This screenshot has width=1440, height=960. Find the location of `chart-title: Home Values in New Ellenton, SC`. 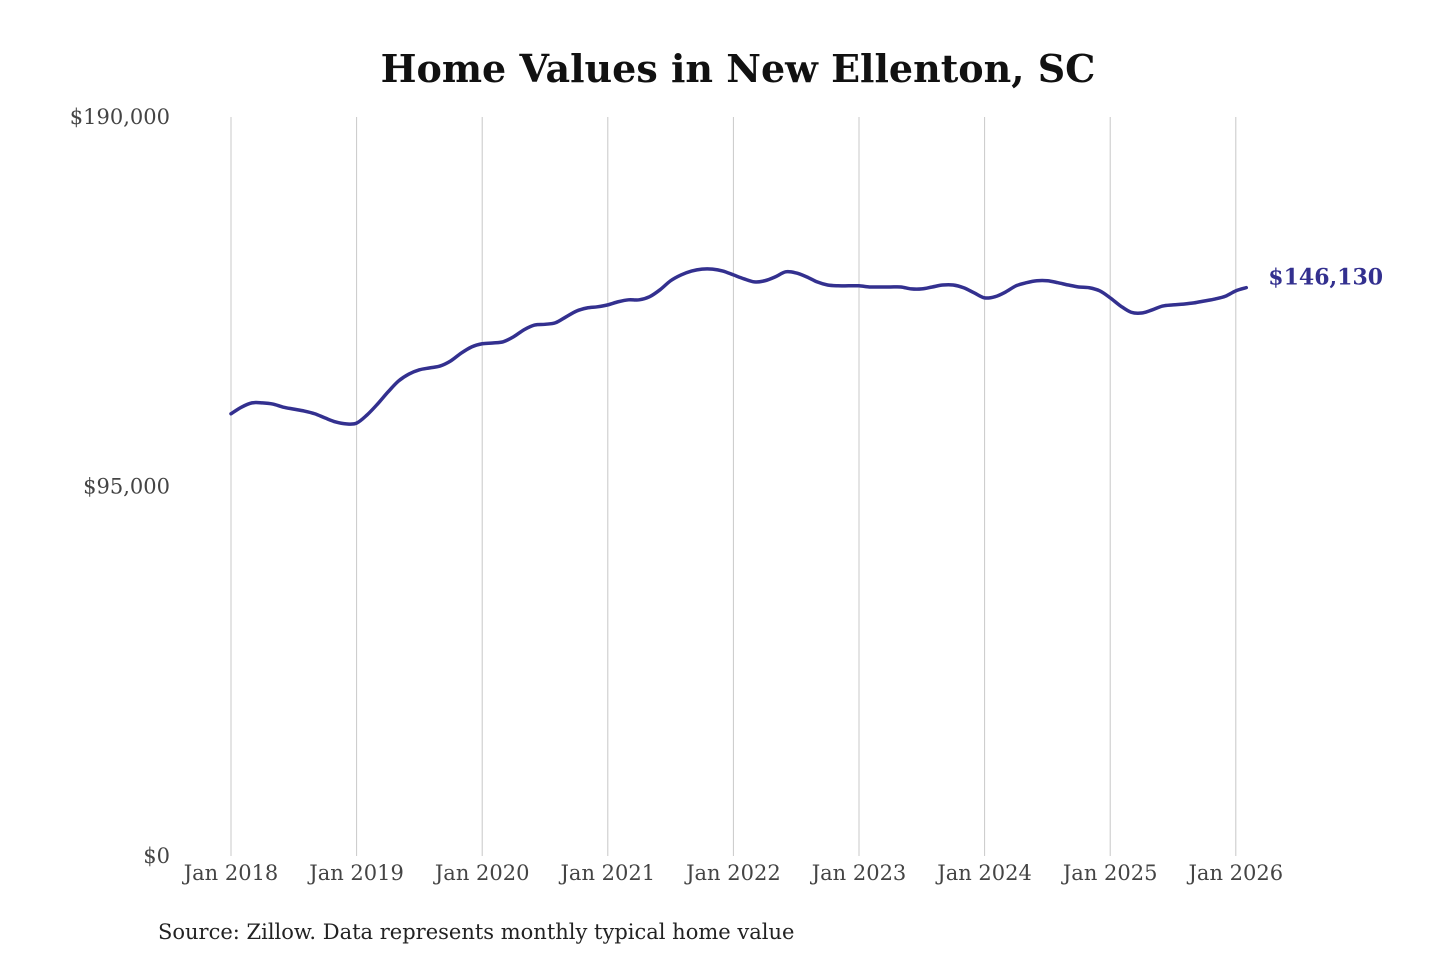

chart-title: Home Values in New Ellenton, SC is located at coordinates (738, 68).